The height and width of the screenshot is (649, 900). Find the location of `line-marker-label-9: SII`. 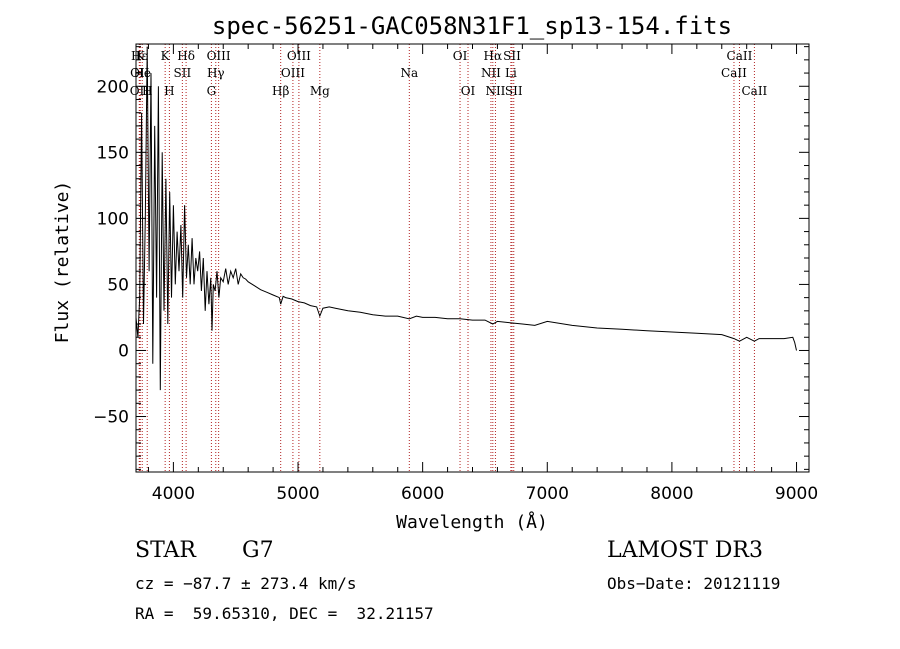

line-marker-label-9: SII is located at coordinates (183, 73).